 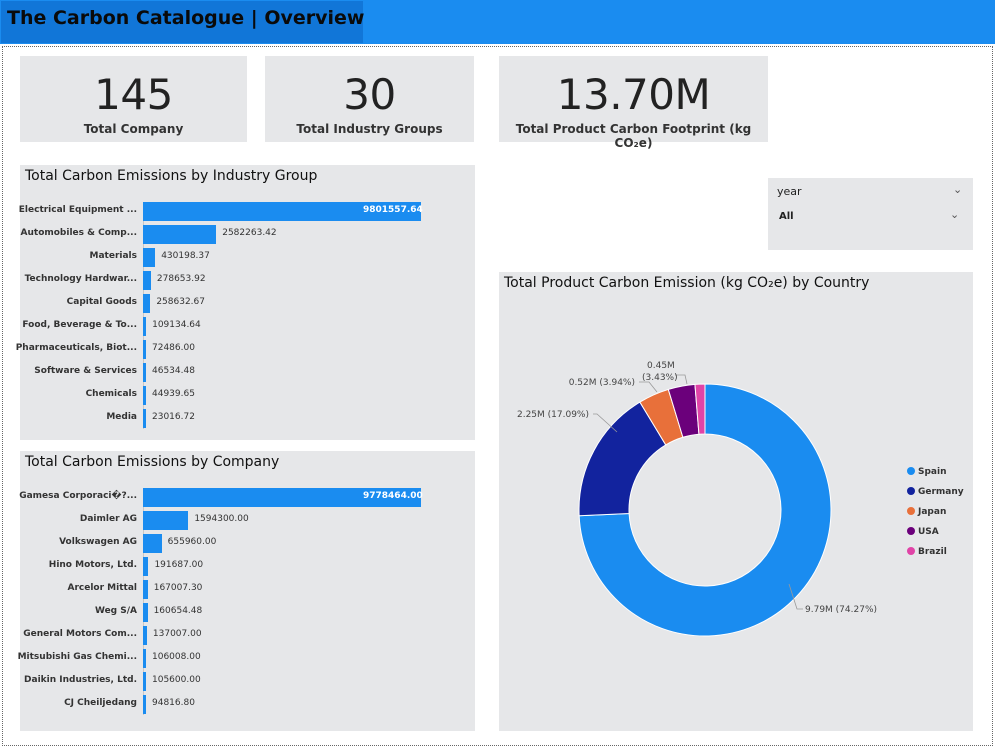 What do you see at coordinates (932, 512) in the screenshot?
I see `legend-label: Japan` at bounding box center [932, 512].